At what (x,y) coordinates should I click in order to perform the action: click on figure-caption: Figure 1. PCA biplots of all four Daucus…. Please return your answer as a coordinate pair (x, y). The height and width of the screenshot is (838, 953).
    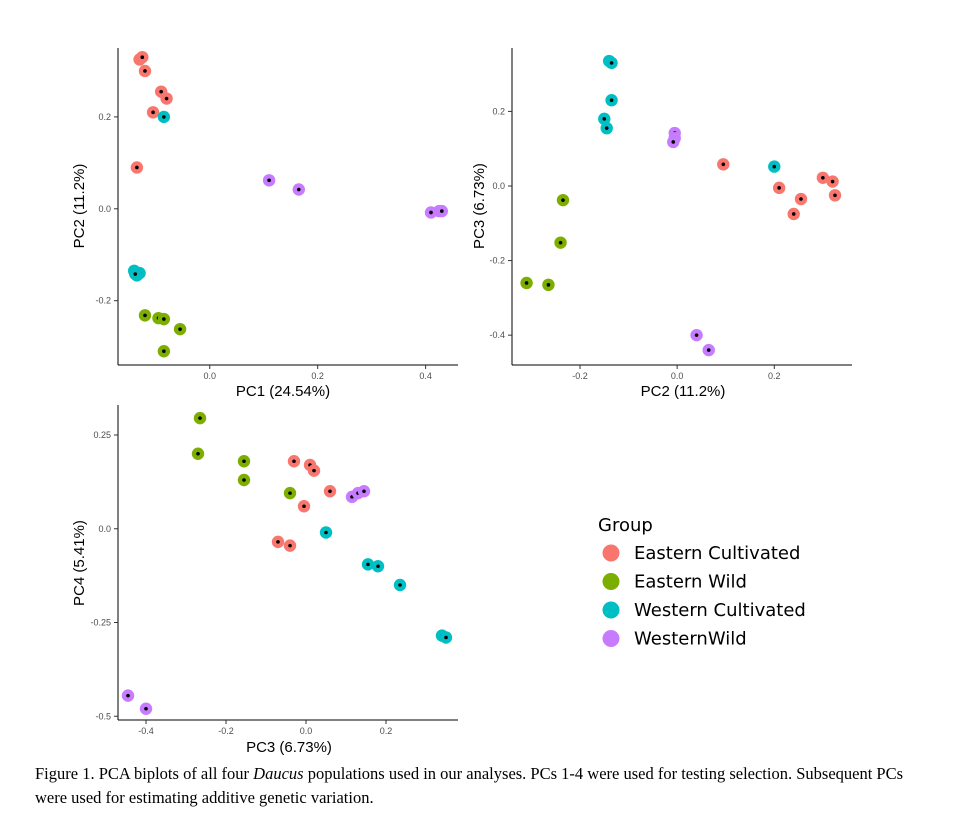
    Looking at the image, I should click on (475, 786).